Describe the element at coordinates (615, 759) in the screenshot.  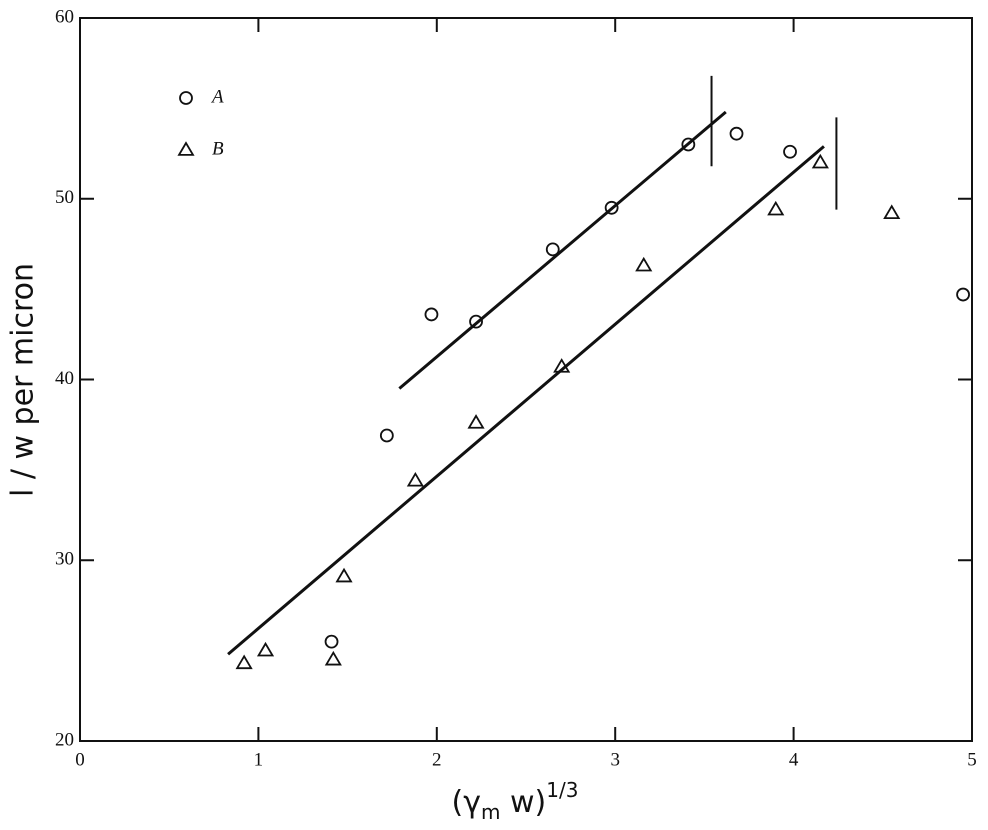
I see `x-tick-label: 3` at that location.